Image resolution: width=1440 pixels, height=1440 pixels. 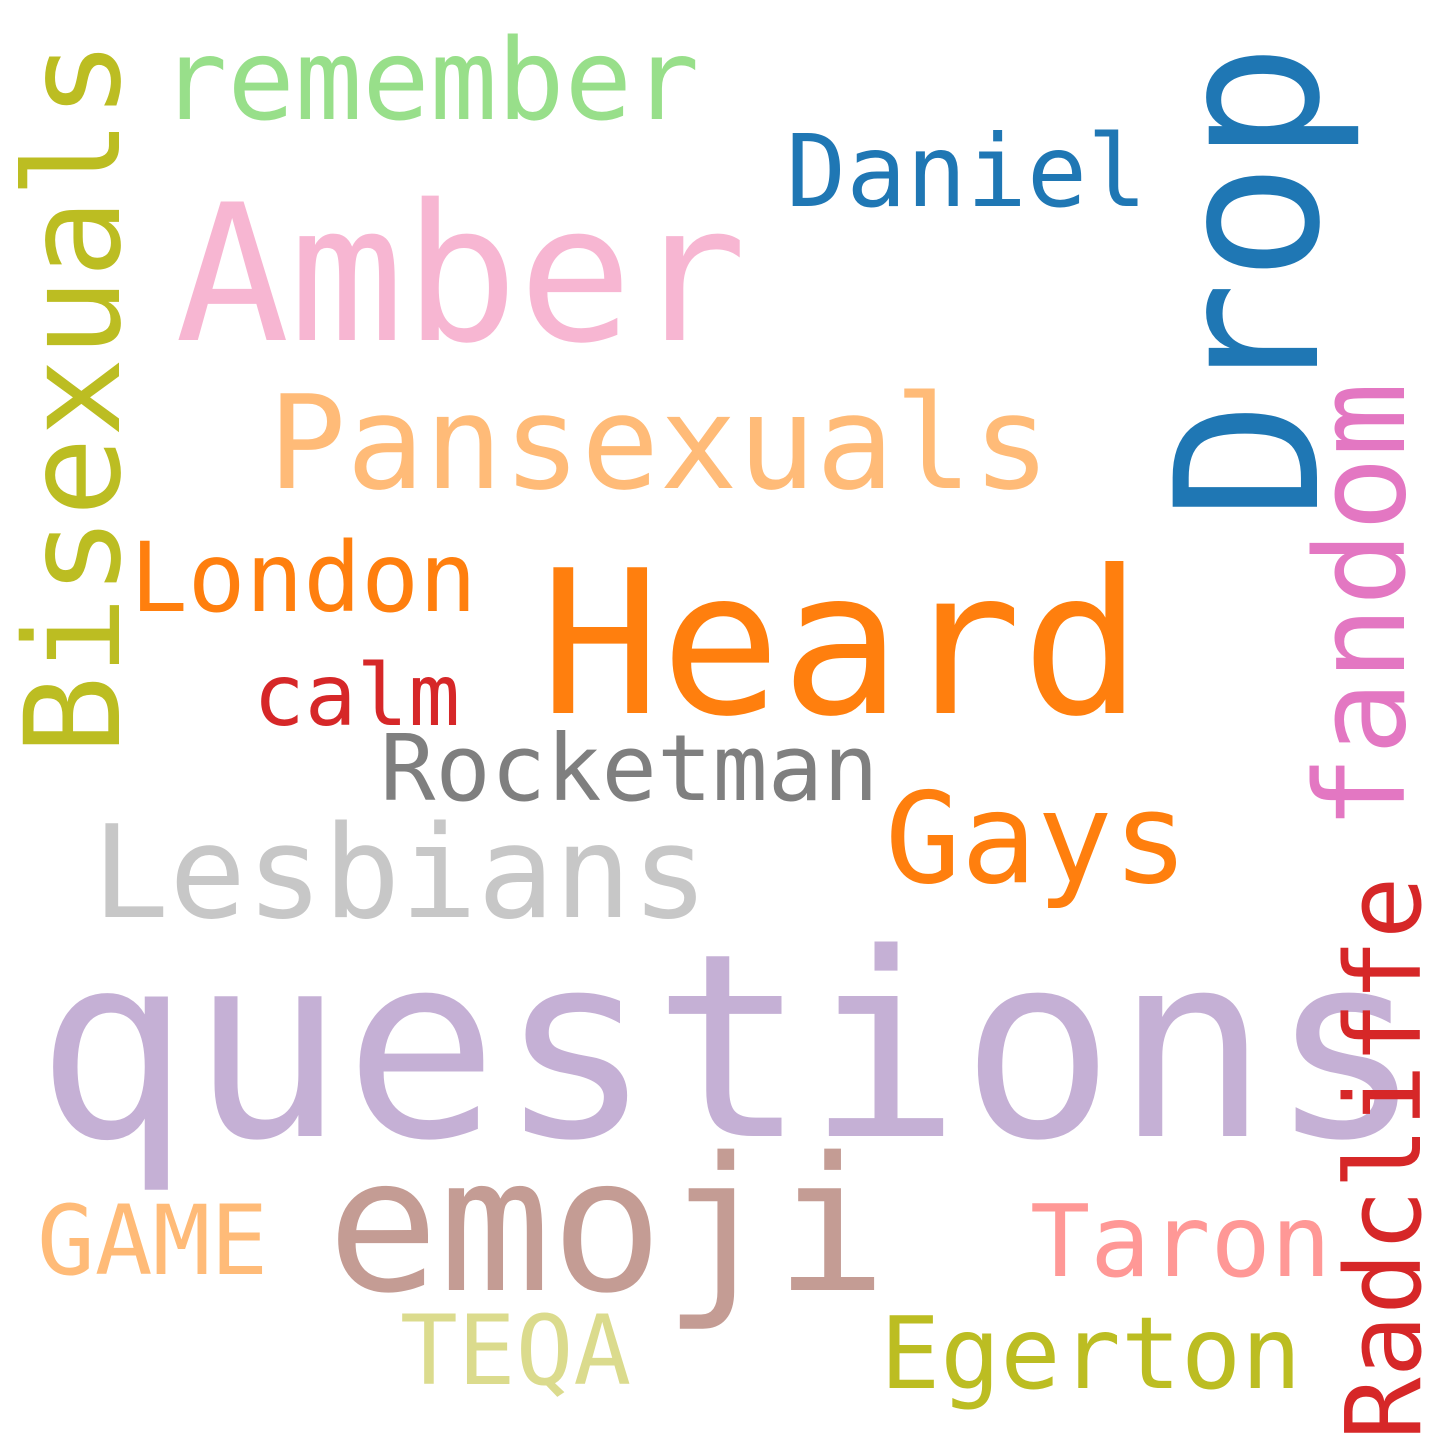 What do you see at coordinates (461, 274) in the screenshot?
I see `word-amber: Amber` at bounding box center [461, 274].